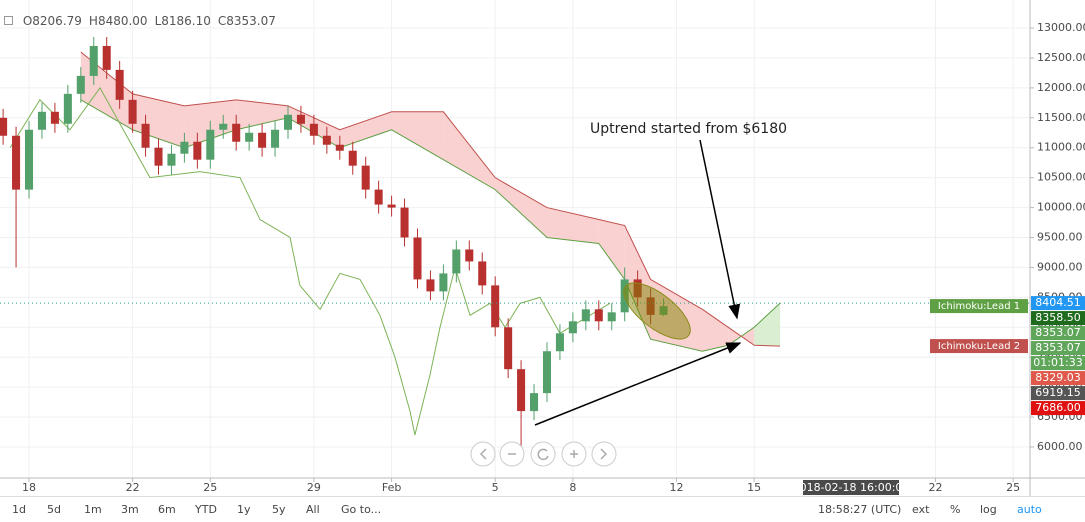 This screenshot has width=1085, height=522. I want to click on option-button: log, so click(988, 509).